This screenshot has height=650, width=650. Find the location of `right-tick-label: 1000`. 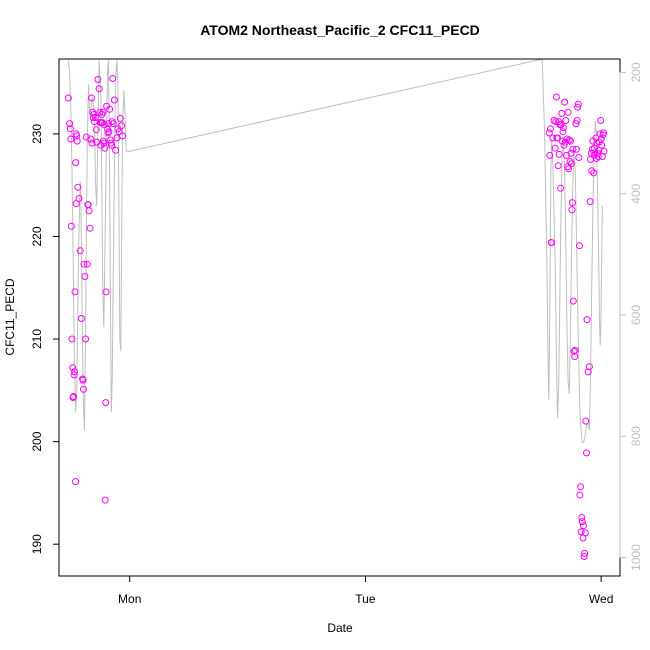

right-tick-label: 1000 is located at coordinates (636, 557).